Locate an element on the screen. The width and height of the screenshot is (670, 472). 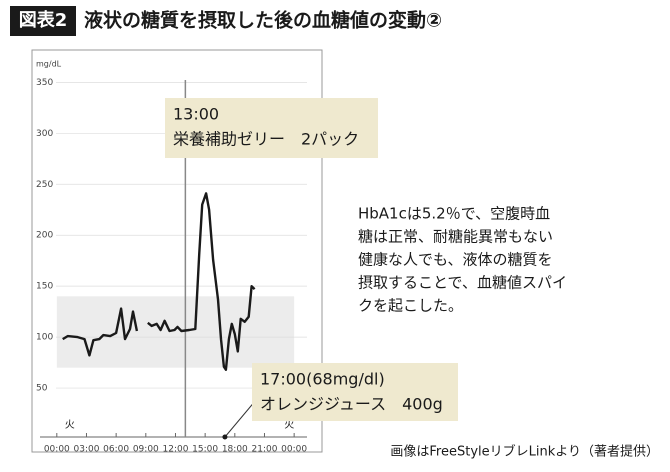
y-tick-label: 50 is located at coordinates (42, 389).